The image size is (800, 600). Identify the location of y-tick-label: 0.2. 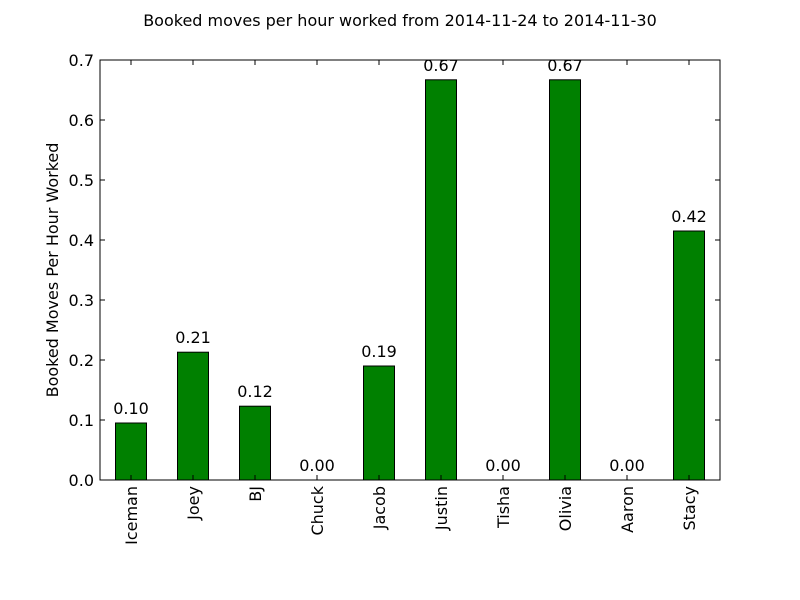
(81, 360).